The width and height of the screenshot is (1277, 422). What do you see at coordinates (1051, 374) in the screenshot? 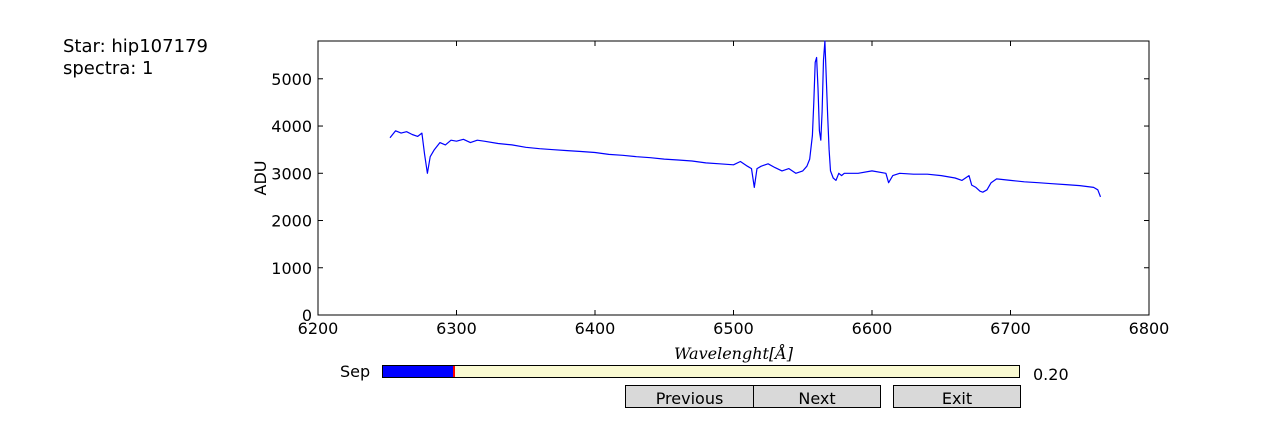
I see `sep-slider-value: 0.20` at bounding box center [1051, 374].